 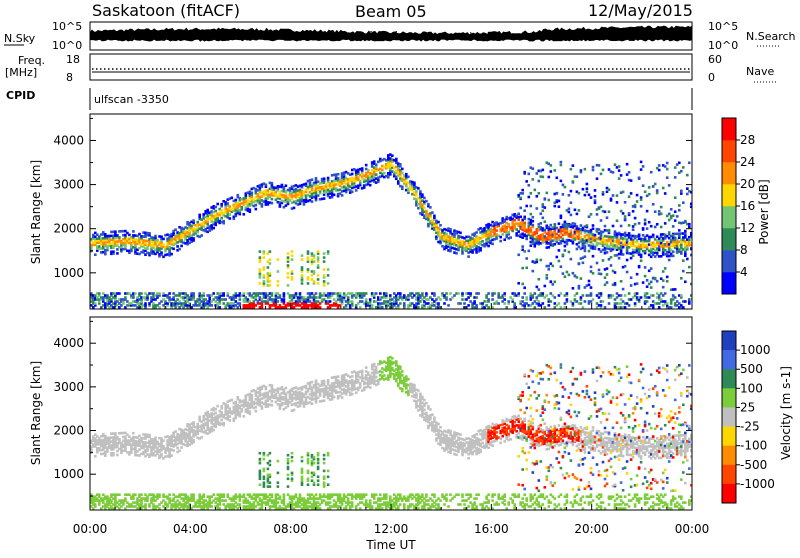 I want to click on noise-sky-label: N.Sky, so click(x=20, y=38).